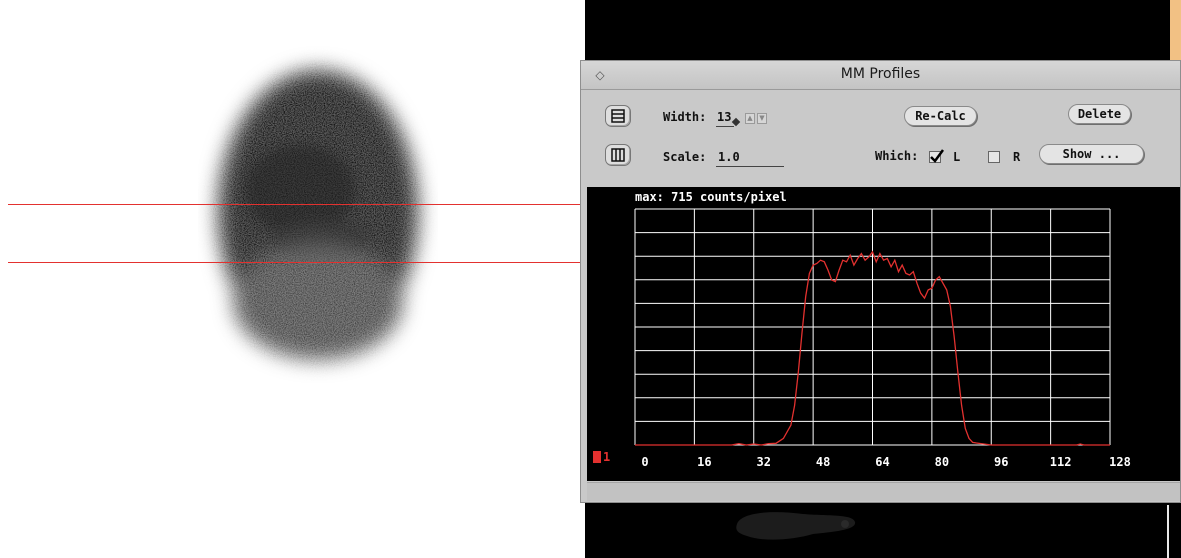 This screenshot has height=558, width=1181. I want to click on width-decrement-button: ▼, so click(762, 118).